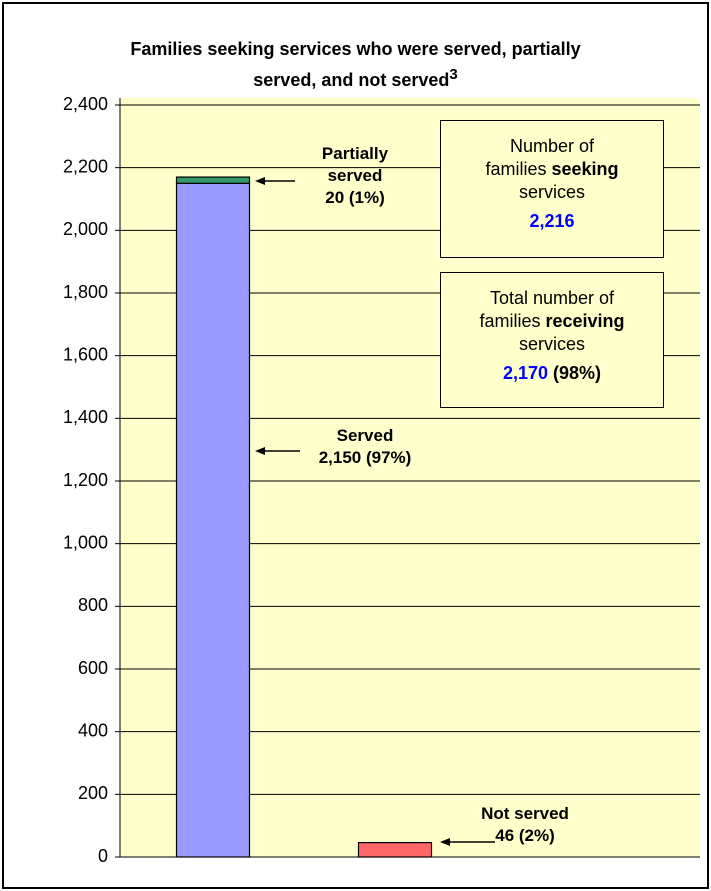 Image resolution: width=711 pixels, height=891 pixels. Describe the element at coordinates (93, 730) in the screenshot. I see `y-tick-label: 400` at that location.